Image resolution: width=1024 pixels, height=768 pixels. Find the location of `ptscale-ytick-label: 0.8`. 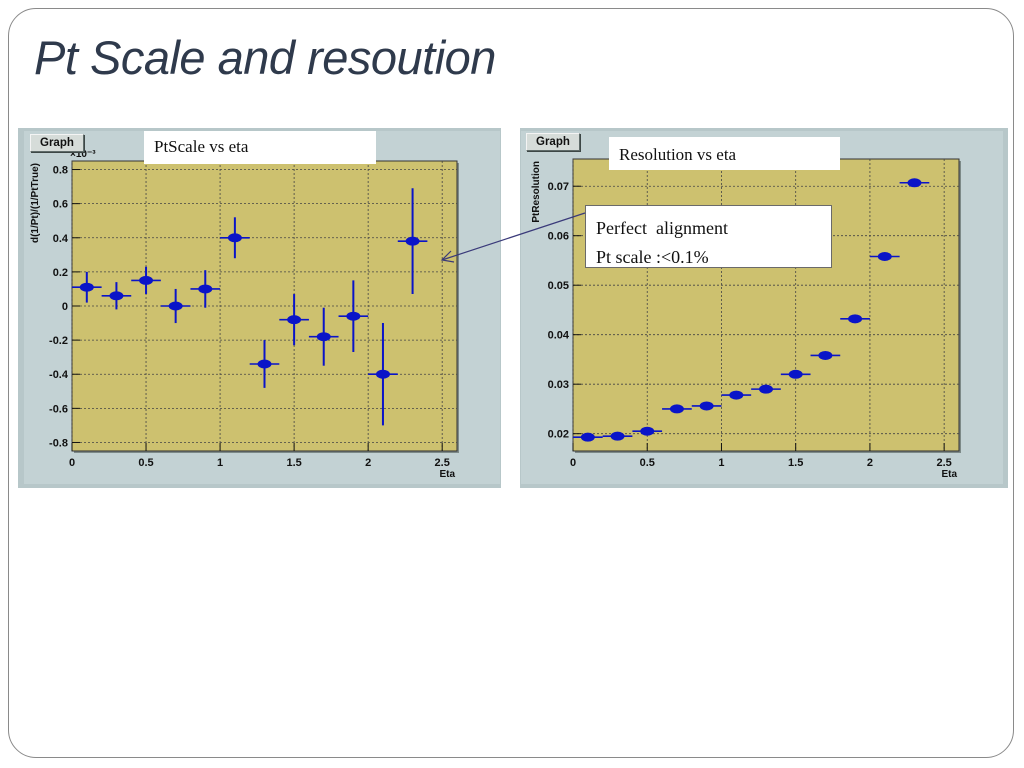

ptscale-ytick-label: 0.8 is located at coordinates (60, 171).